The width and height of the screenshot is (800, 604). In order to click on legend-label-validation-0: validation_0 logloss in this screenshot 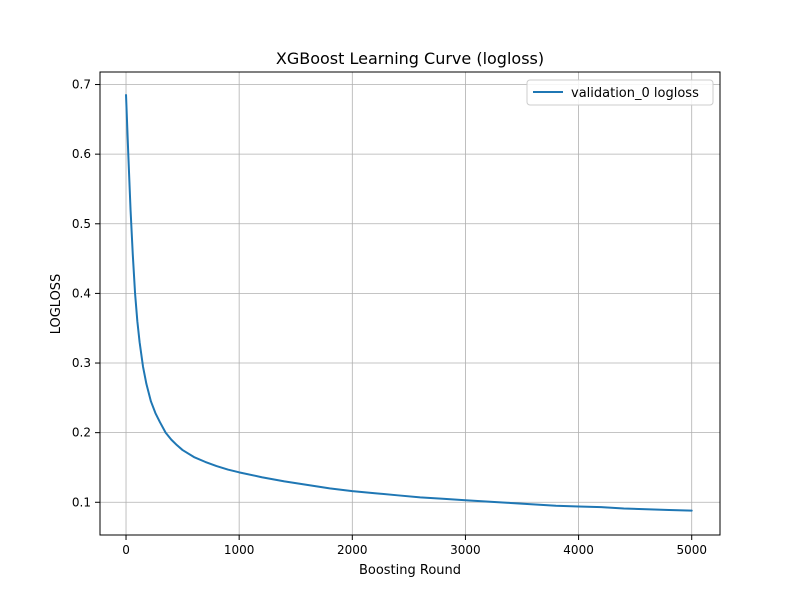, I will do `click(635, 93)`.